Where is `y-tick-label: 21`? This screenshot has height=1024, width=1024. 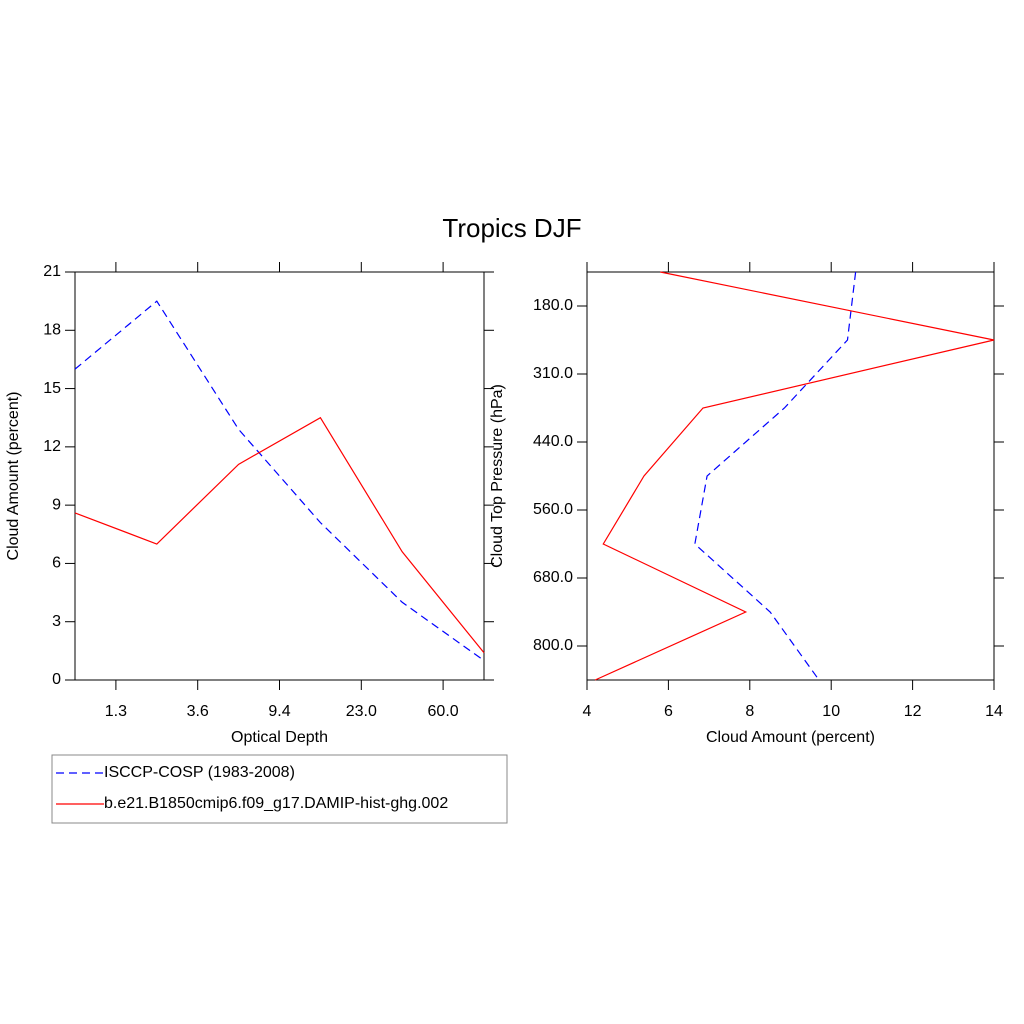 y-tick-label: 21 is located at coordinates (52, 271).